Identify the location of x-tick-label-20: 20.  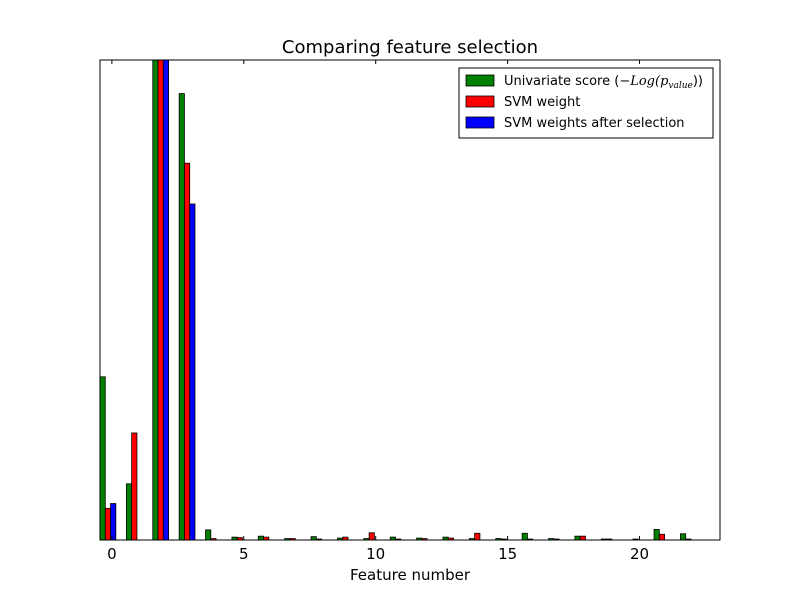
(639, 554).